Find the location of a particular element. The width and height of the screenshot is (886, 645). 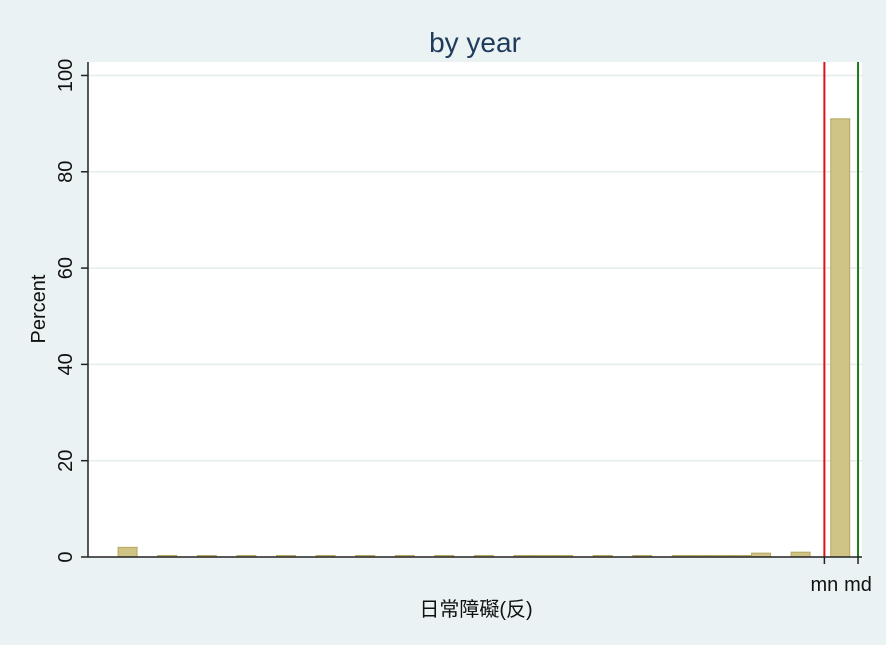

y-tick-label: 80 is located at coordinates (66, 172).